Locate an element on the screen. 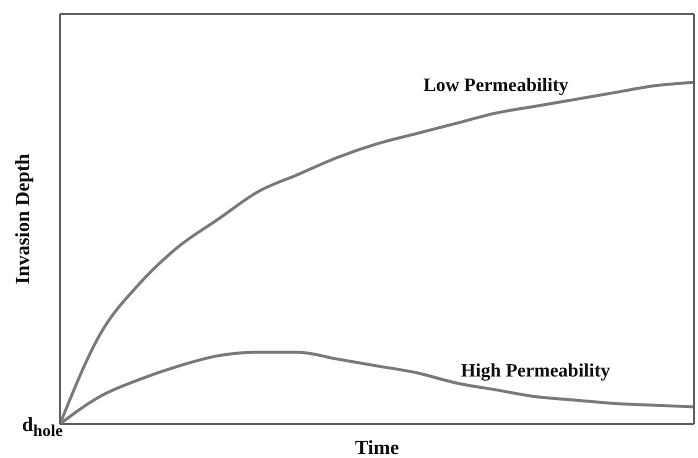 This screenshot has height=458, width=698. y-axis-title: Invasion Depth is located at coordinates (23, 219).